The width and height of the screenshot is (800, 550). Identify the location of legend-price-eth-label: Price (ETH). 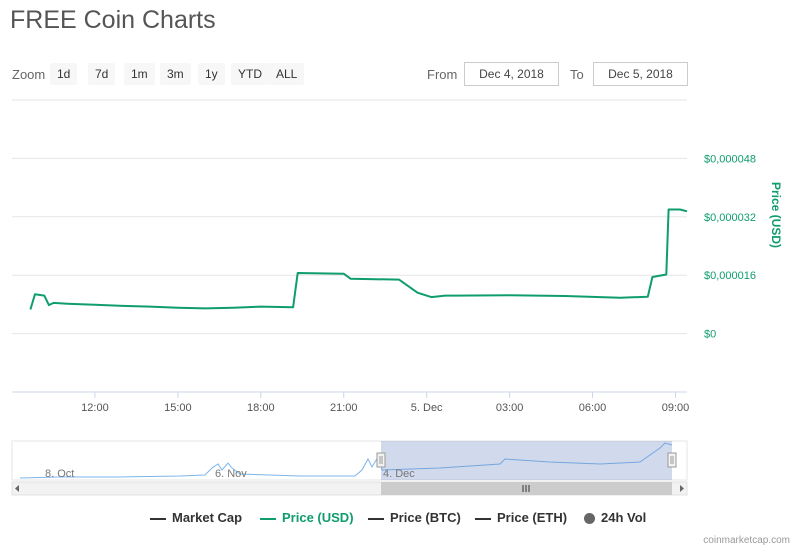
(532, 517).